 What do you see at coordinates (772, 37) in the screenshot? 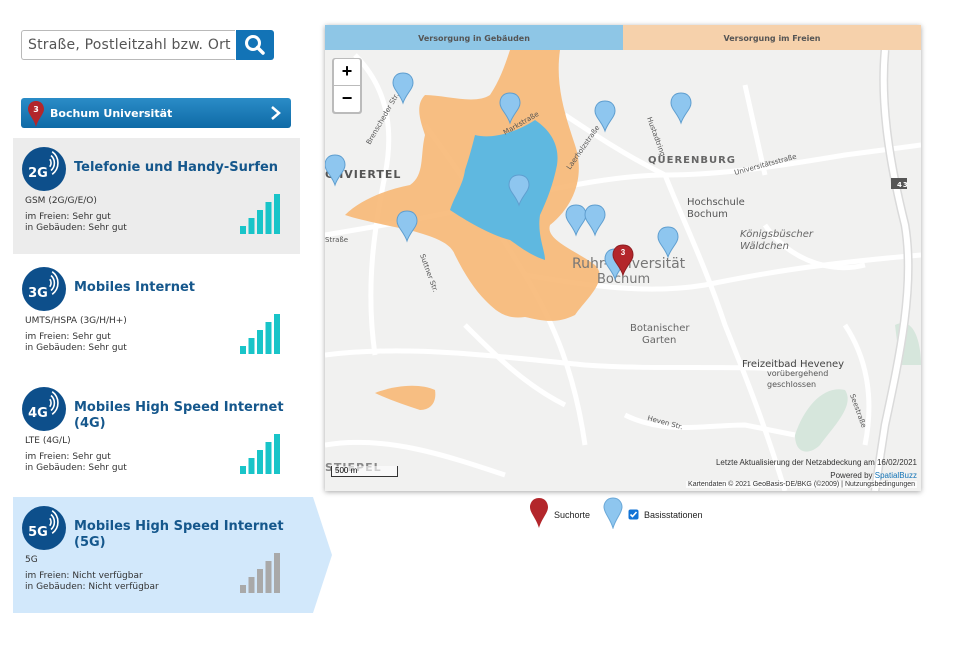
I see `tab-outdoor: Versorgung im Freien` at bounding box center [772, 37].